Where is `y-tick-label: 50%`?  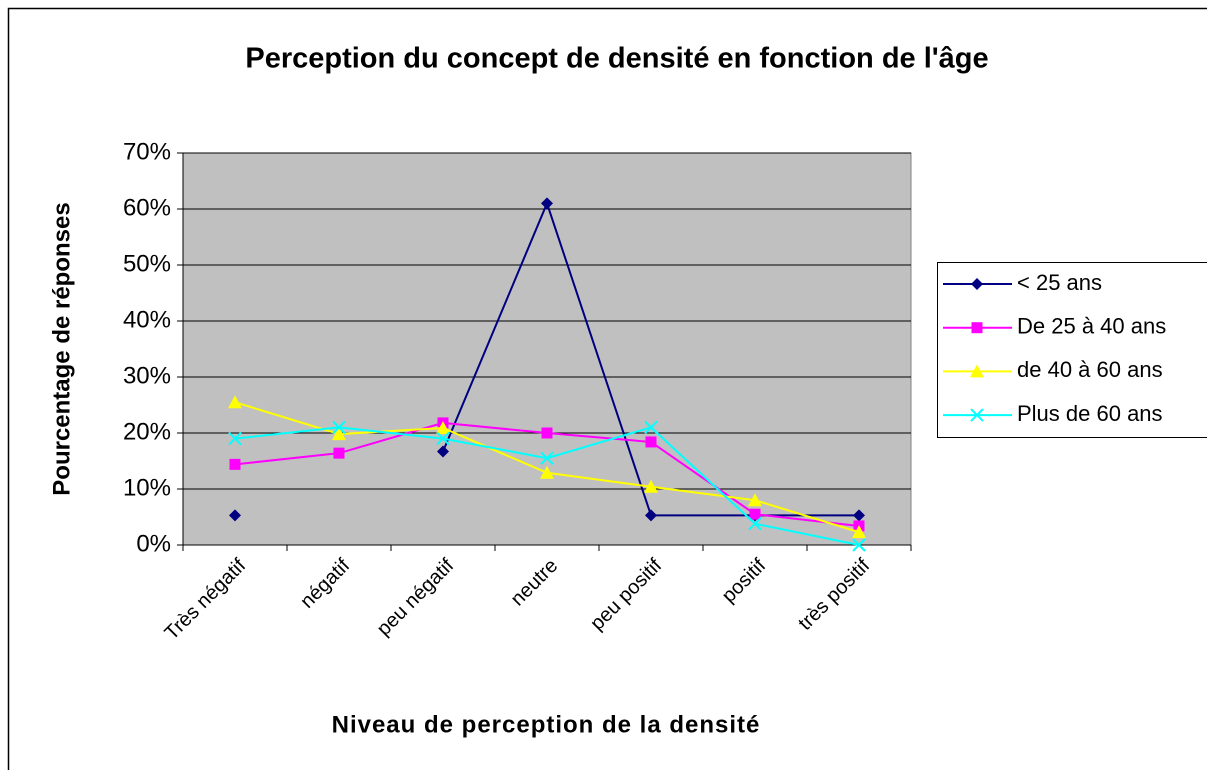 y-tick-label: 50% is located at coordinates (147, 263).